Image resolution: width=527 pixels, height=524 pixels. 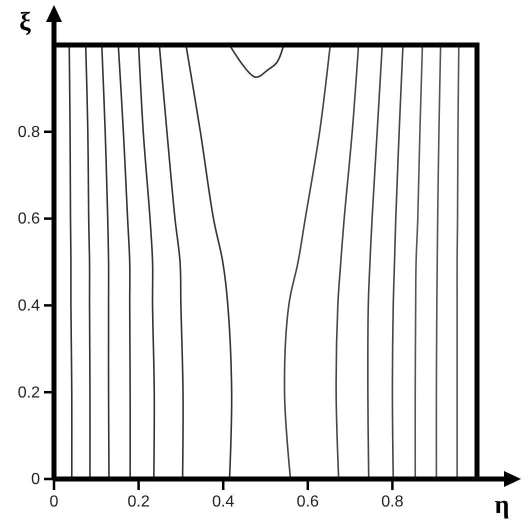 What do you see at coordinates (223, 501) in the screenshot?
I see `x-tick-label: 0.4` at bounding box center [223, 501].